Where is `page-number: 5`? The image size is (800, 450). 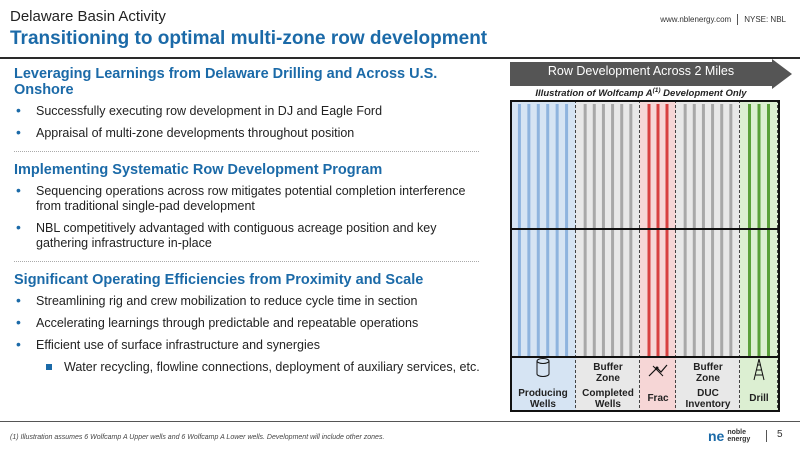
page-number: 5 is located at coordinates (780, 434).